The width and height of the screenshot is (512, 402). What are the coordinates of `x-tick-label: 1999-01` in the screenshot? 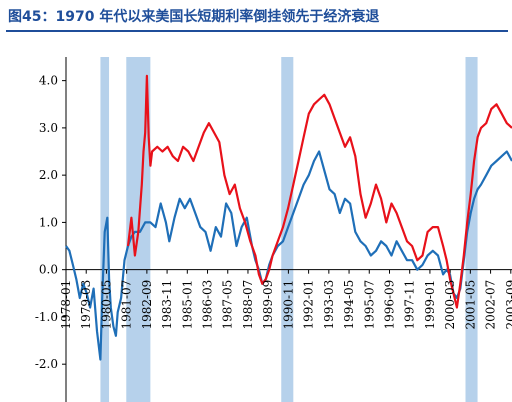 It's located at (430, 305).